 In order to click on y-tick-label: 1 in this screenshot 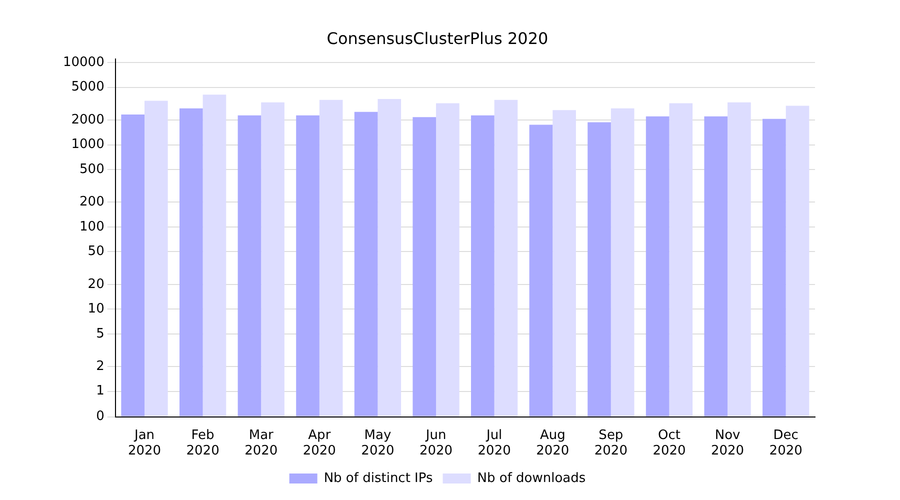, I will do `click(100, 391)`.